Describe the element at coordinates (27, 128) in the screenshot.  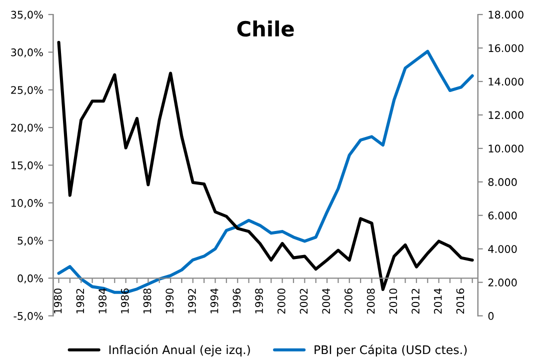
I see `y-tick-label: 20,0%` at that location.